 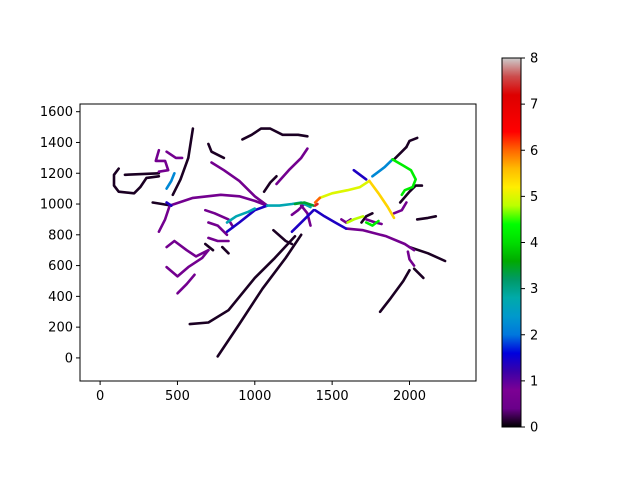 What do you see at coordinates (56, 112) in the screenshot?
I see `y-tick-label: 1600` at bounding box center [56, 112].